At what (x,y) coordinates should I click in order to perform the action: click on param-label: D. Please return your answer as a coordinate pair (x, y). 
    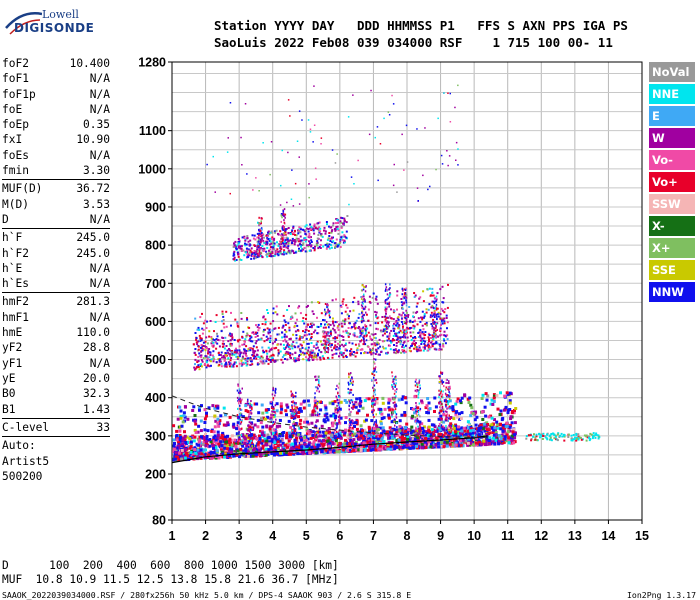
    Looking at the image, I should click on (5, 219).